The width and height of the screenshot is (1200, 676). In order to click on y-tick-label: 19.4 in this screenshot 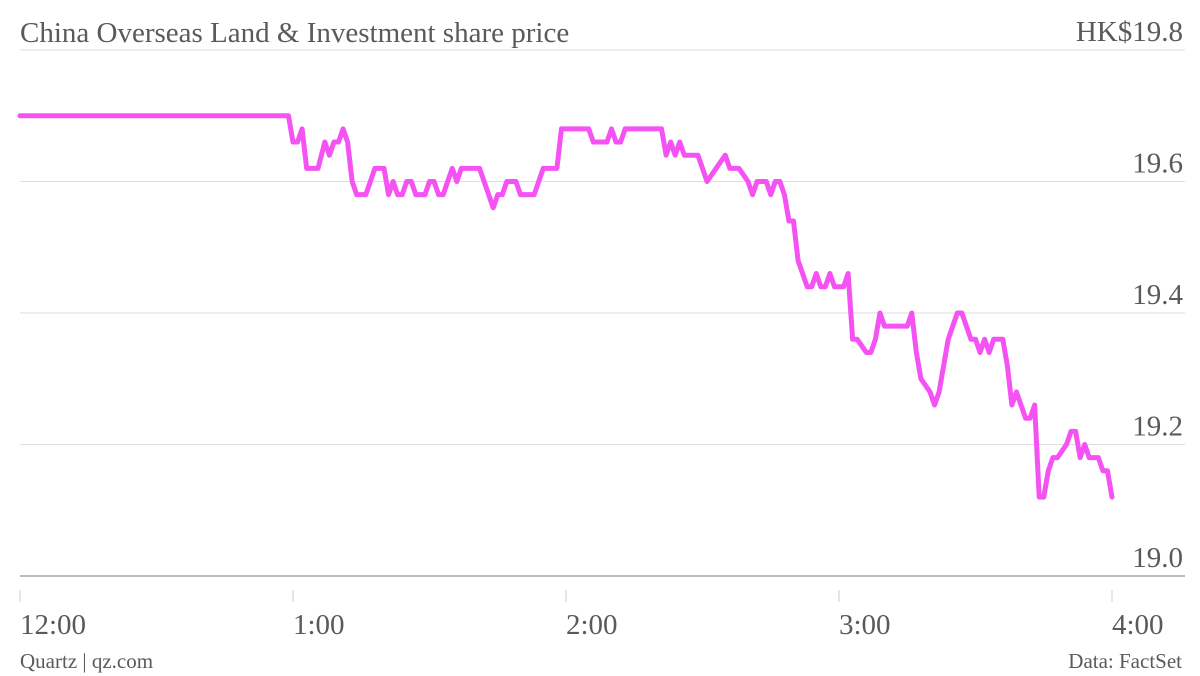, I will do `click(1157, 295)`.